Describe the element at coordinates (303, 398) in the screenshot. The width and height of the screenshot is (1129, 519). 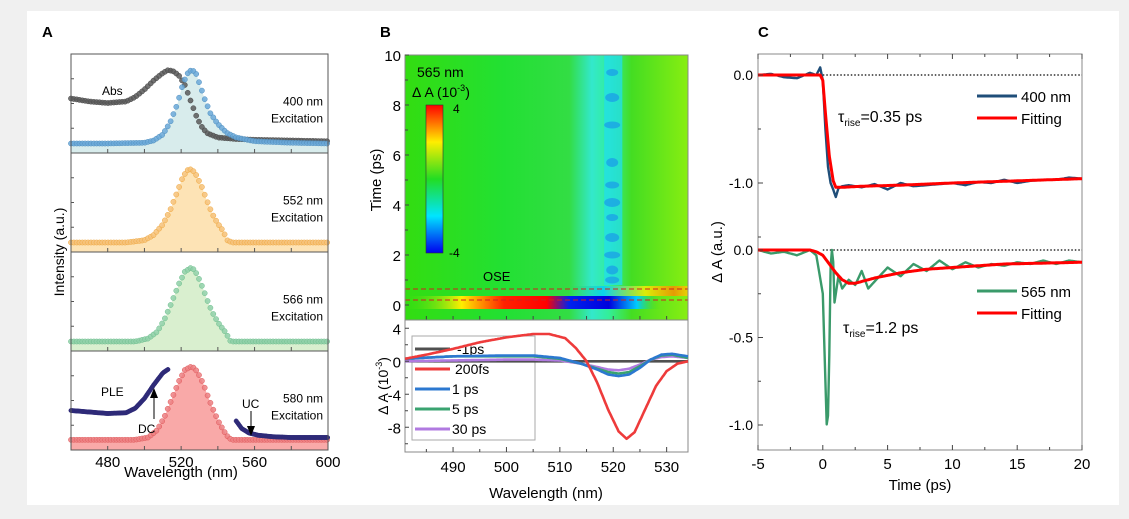
I see `excitation-label: 580 nm` at that location.